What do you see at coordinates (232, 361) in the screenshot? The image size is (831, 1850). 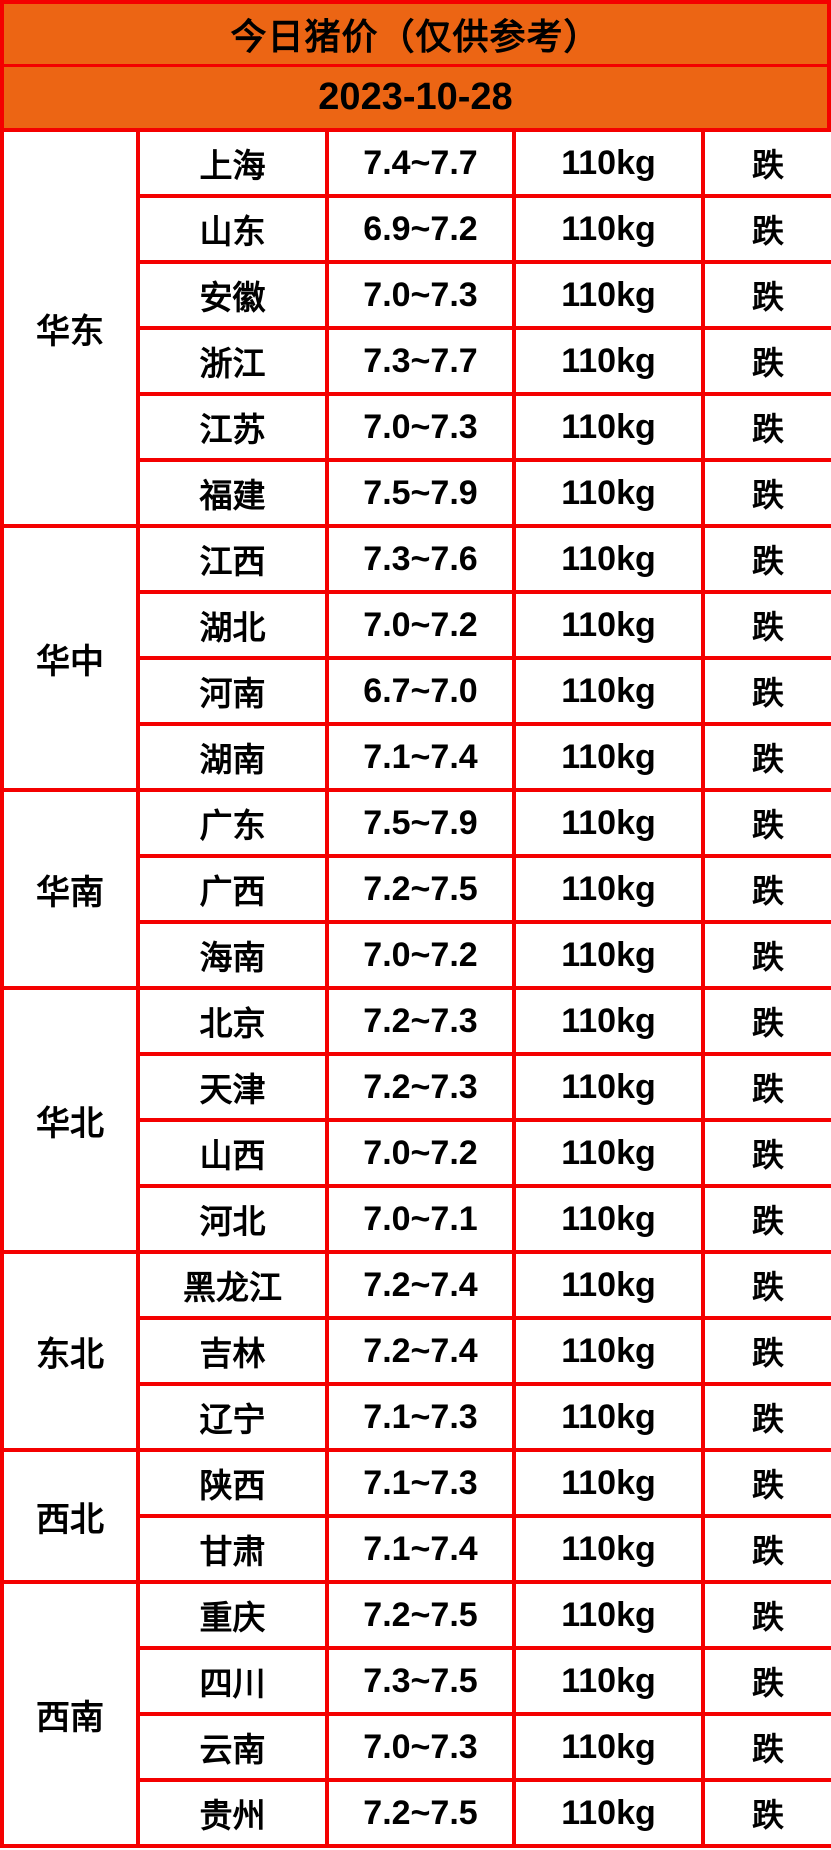 I see `province-cell: 浙江` at bounding box center [232, 361].